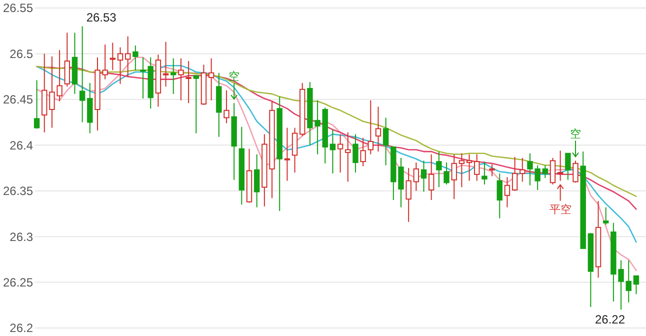 The height and width of the screenshot is (336, 646). Describe the element at coordinates (18, 191) in the screenshot. I see `y-tick-label: 26.35` at that location.